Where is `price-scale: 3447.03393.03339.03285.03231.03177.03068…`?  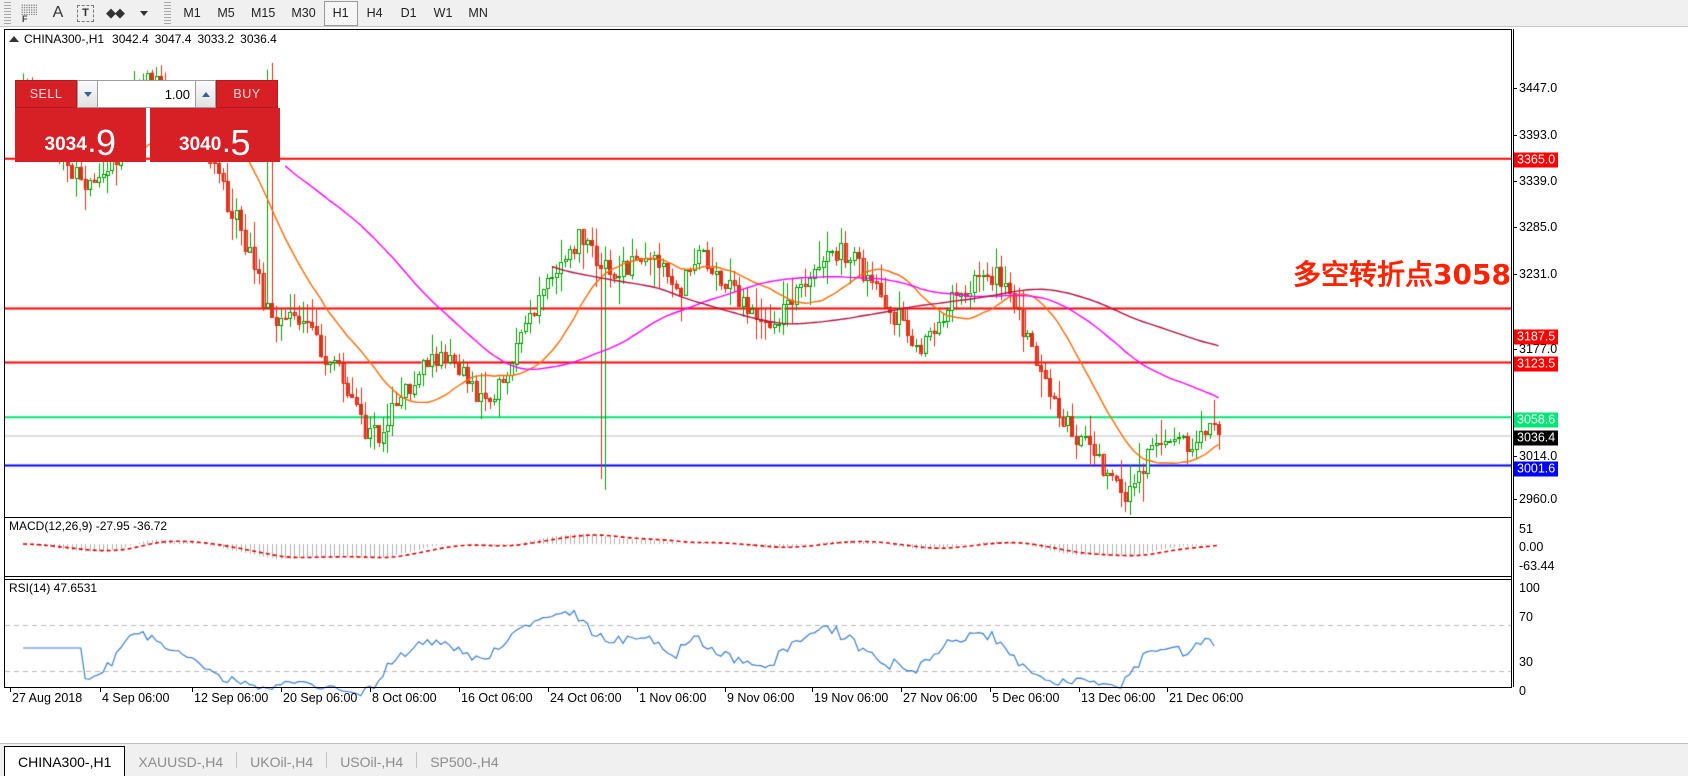
price-scale: 3447.03393.03339.03285.03231.03177.03068… is located at coordinates (1600, 363).